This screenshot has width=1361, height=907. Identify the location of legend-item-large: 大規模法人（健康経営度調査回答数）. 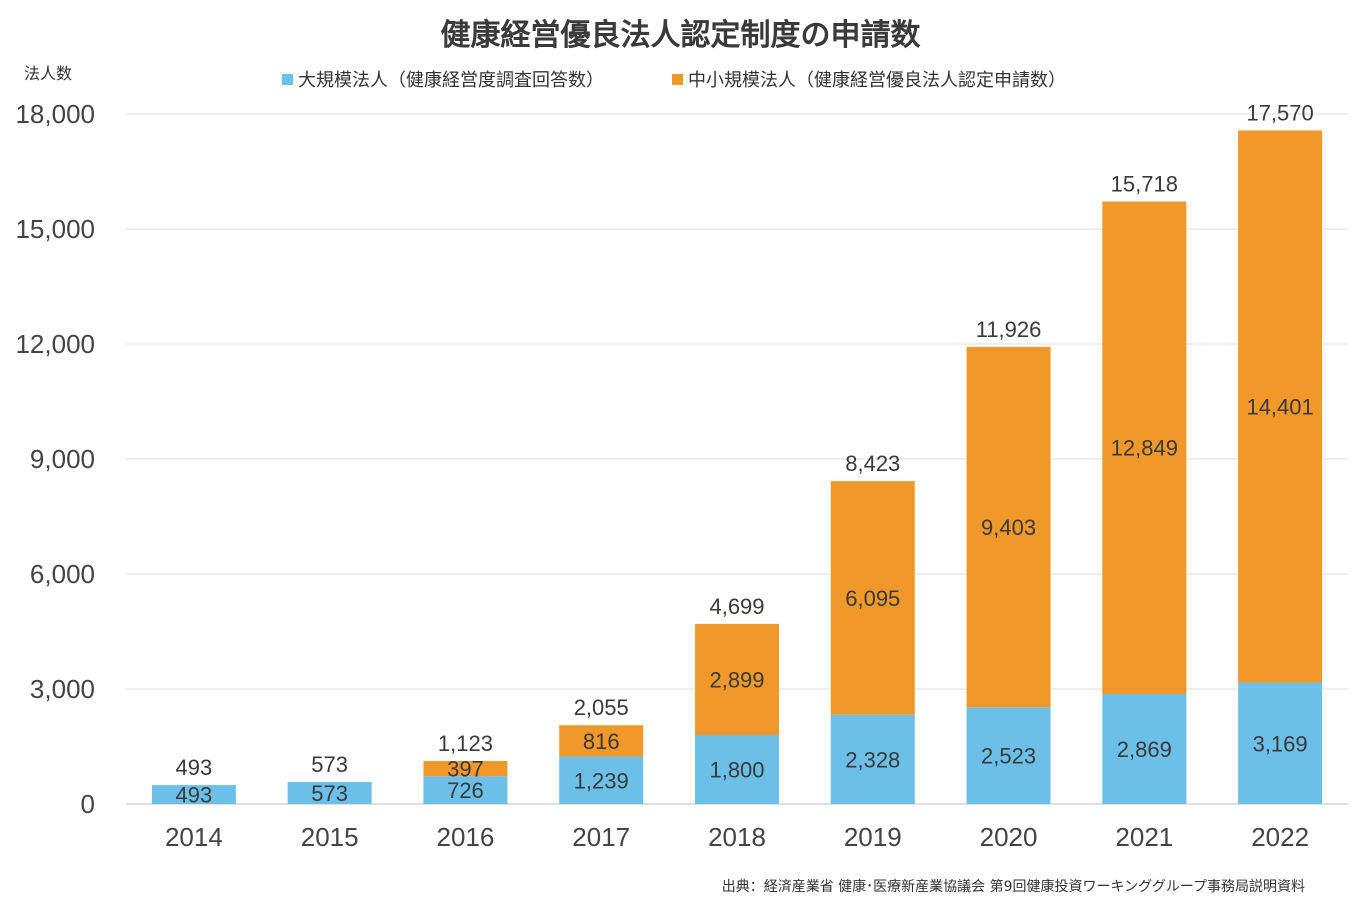
(443, 79).